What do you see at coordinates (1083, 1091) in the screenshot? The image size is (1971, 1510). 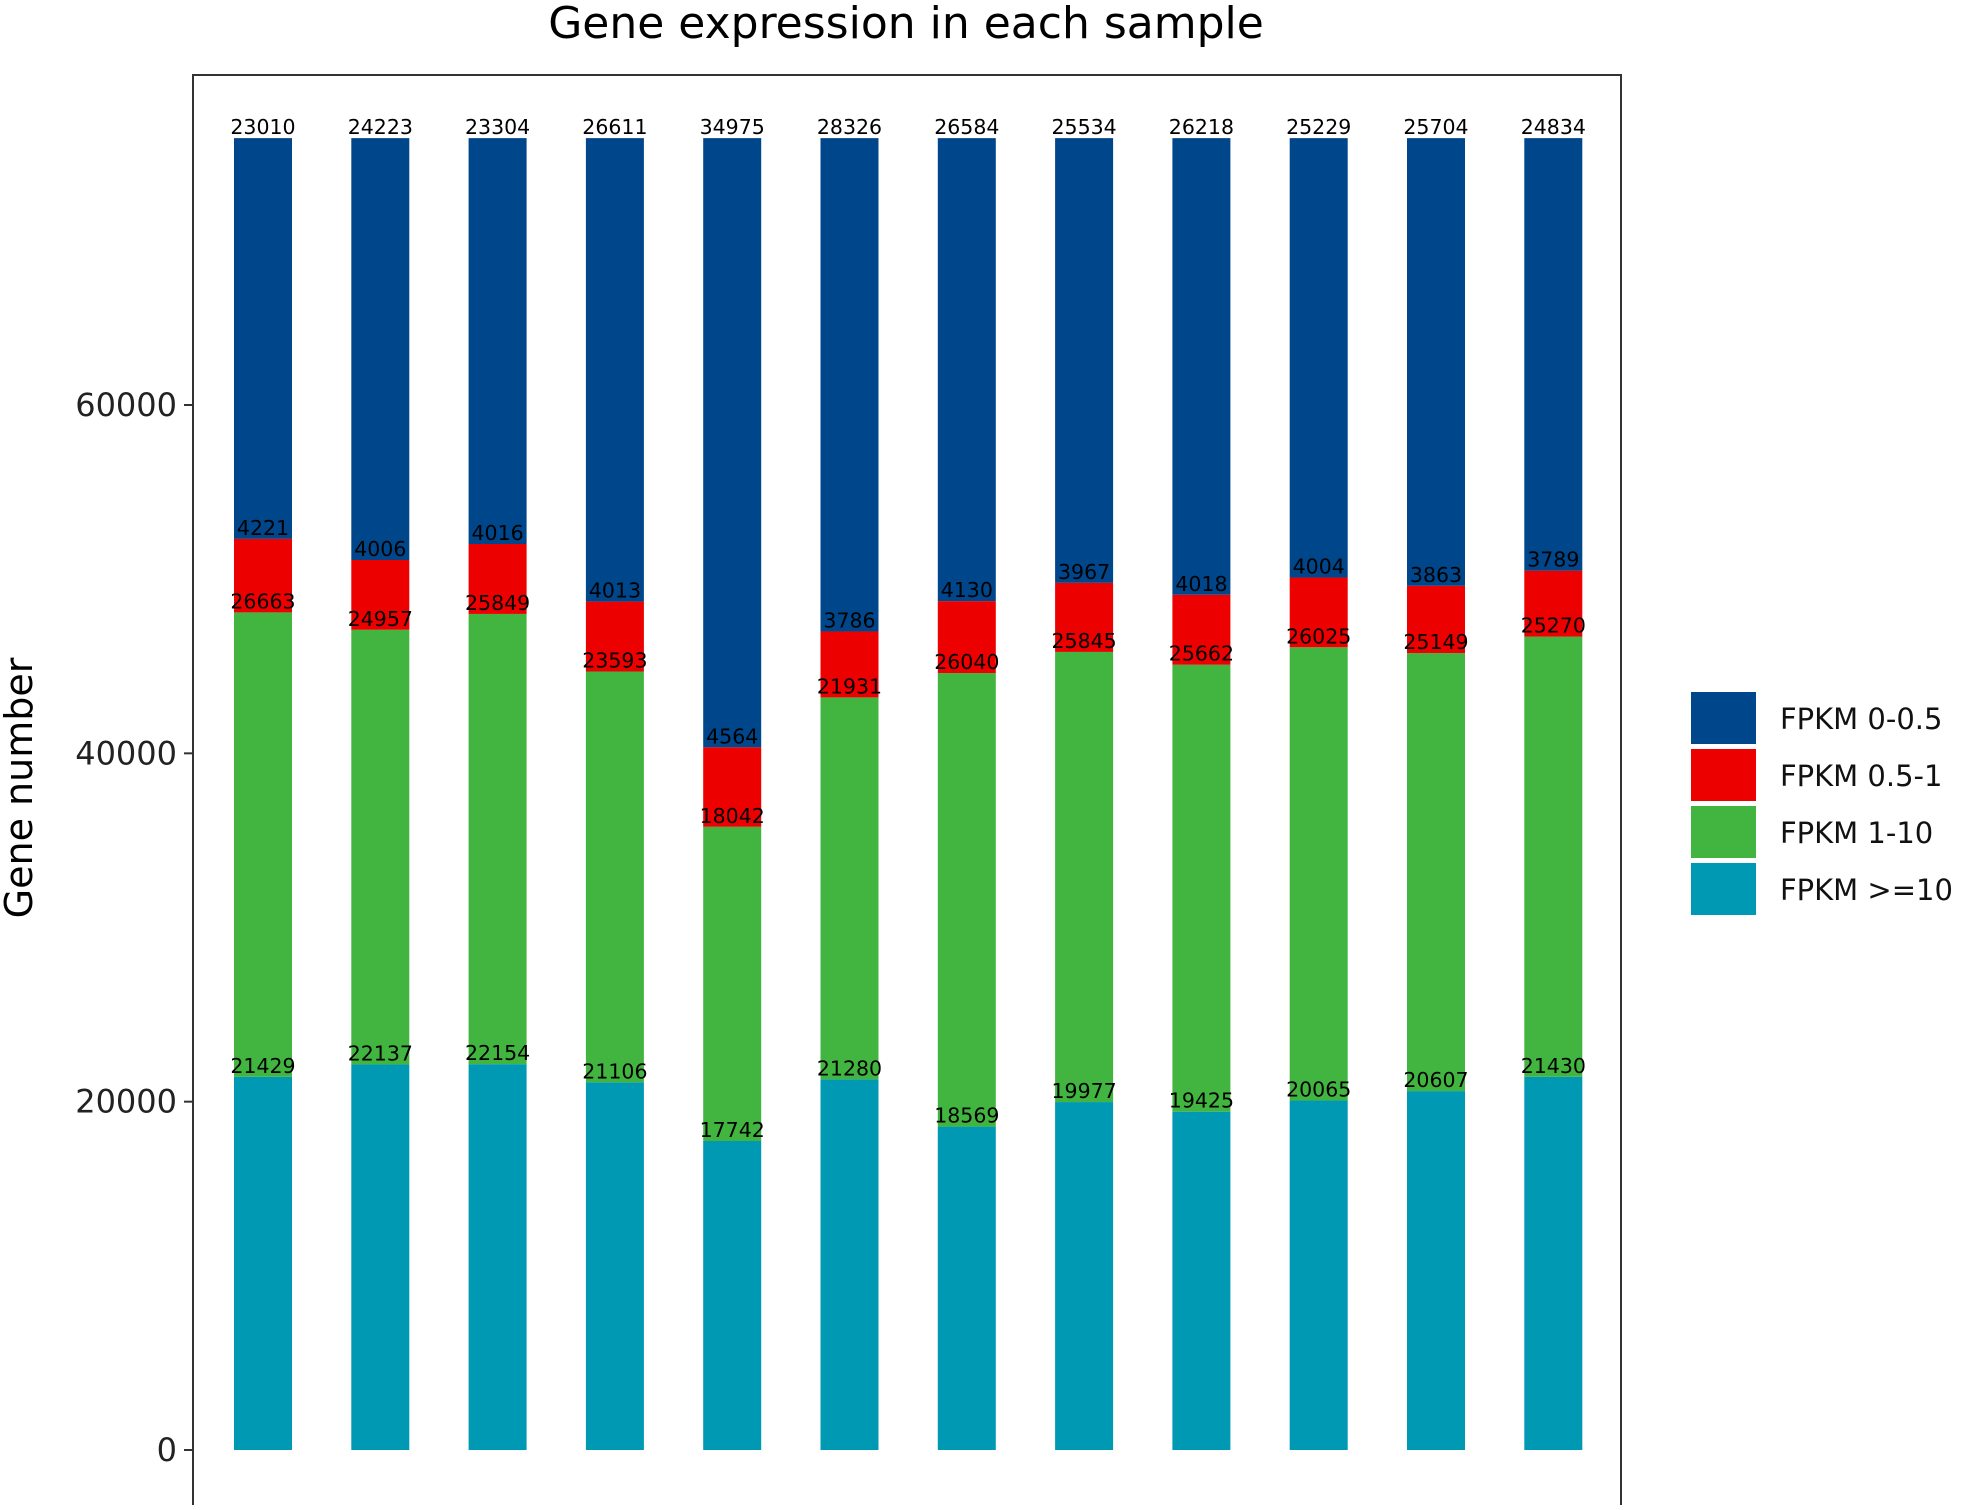 I see `data-label: 19977` at bounding box center [1083, 1091].